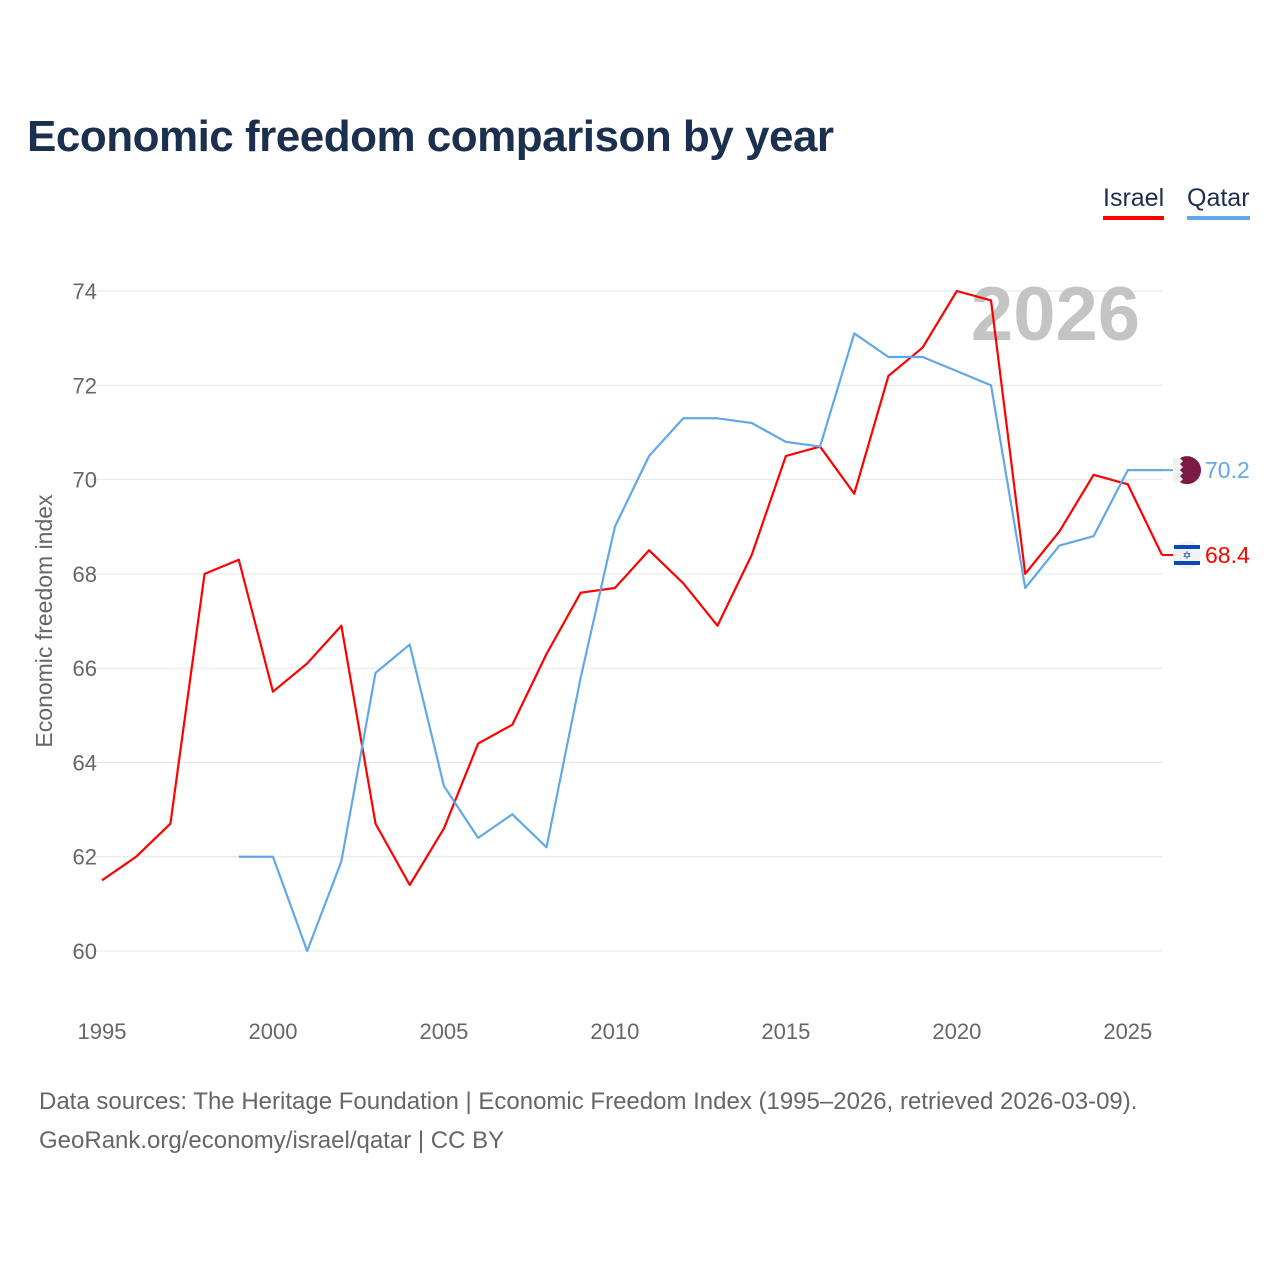 The width and height of the screenshot is (1280, 1280). What do you see at coordinates (430, 136) in the screenshot?
I see `chart-title: Economic freedom comparison by year` at bounding box center [430, 136].